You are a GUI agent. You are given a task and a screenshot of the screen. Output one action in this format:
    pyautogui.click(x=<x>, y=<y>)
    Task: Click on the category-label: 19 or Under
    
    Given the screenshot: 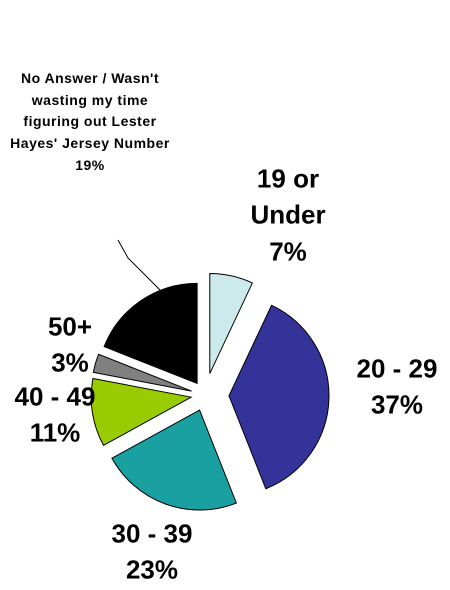 What is the action you would take?
    pyautogui.click(x=288, y=196)
    